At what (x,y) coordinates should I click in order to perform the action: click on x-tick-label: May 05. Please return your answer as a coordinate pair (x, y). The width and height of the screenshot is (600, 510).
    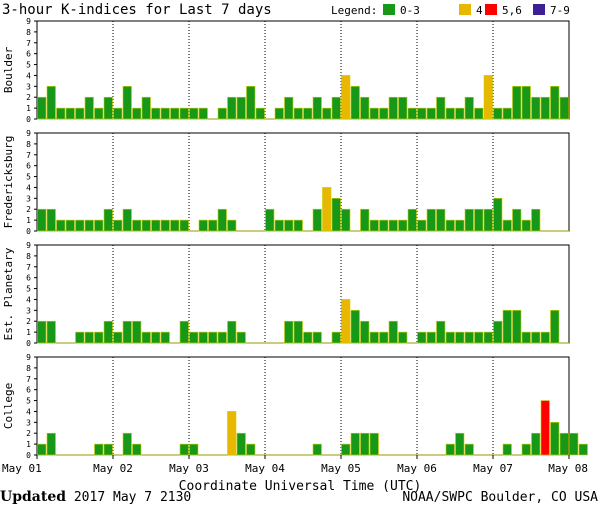
    Looking at the image, I should click on (341, 468).